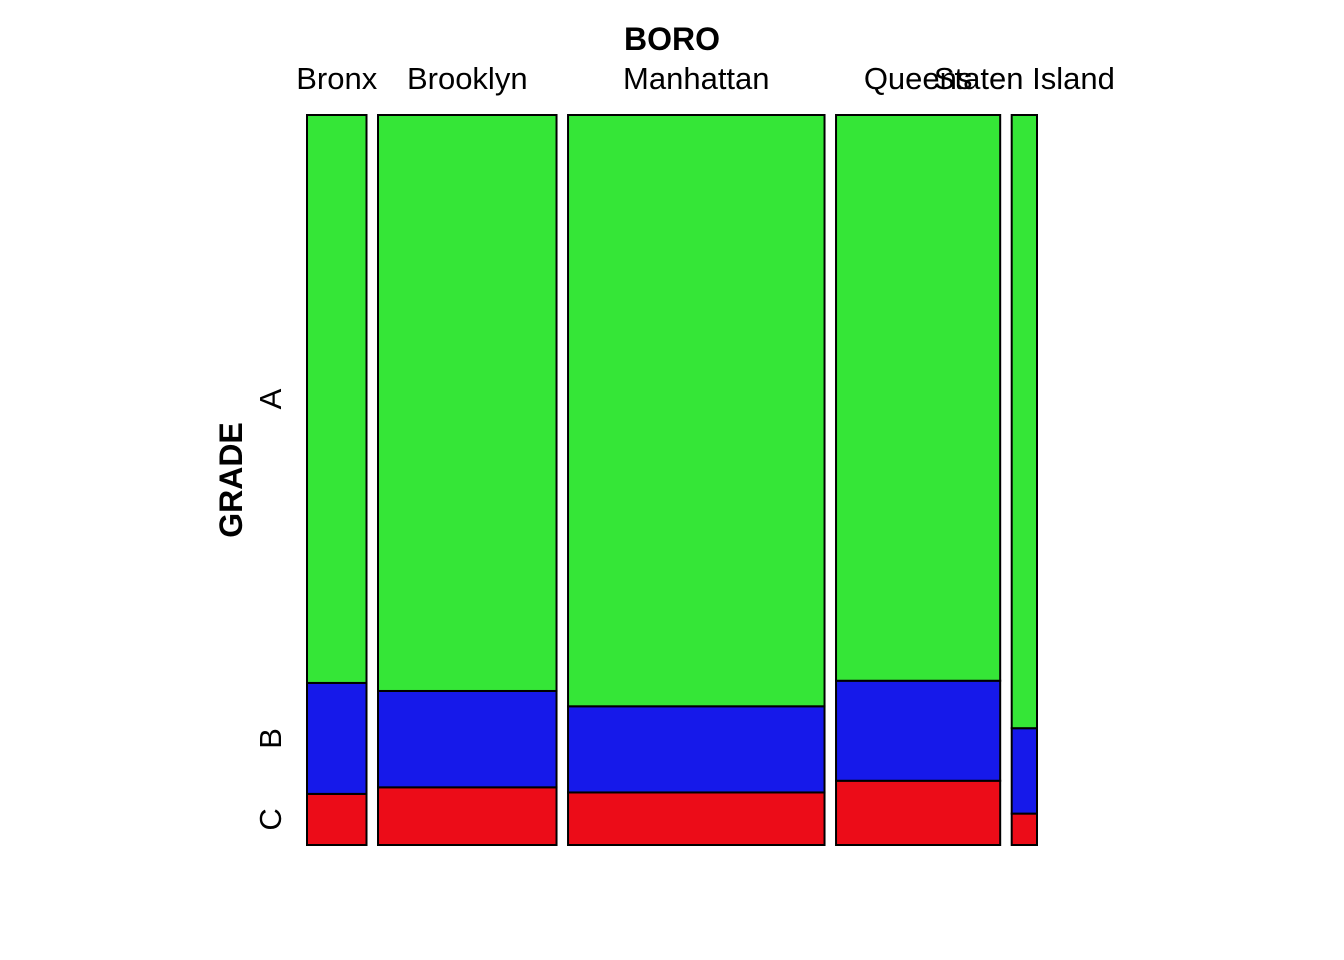  Describe the element at coordinates (337, 399) in the screenshot. I see `tile-bronx-a` at that location.